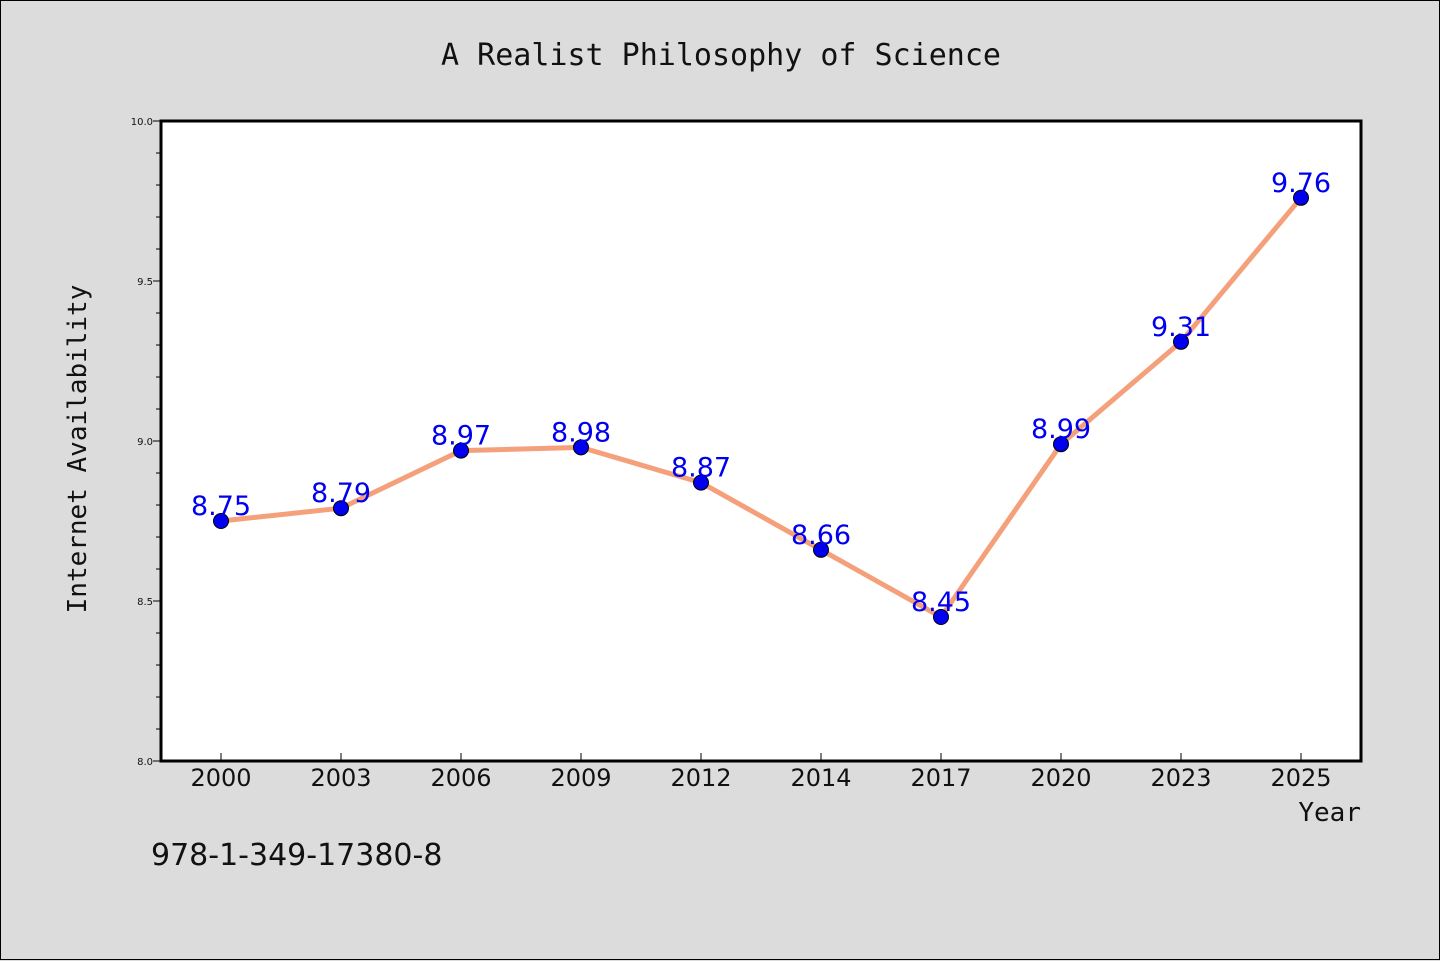 This screenshot has width=1440, height=961. What do you see at coordinates (1301, 183) in the screenshot?
I see `data-label: 9.76` at bounding box center [1301, 183].